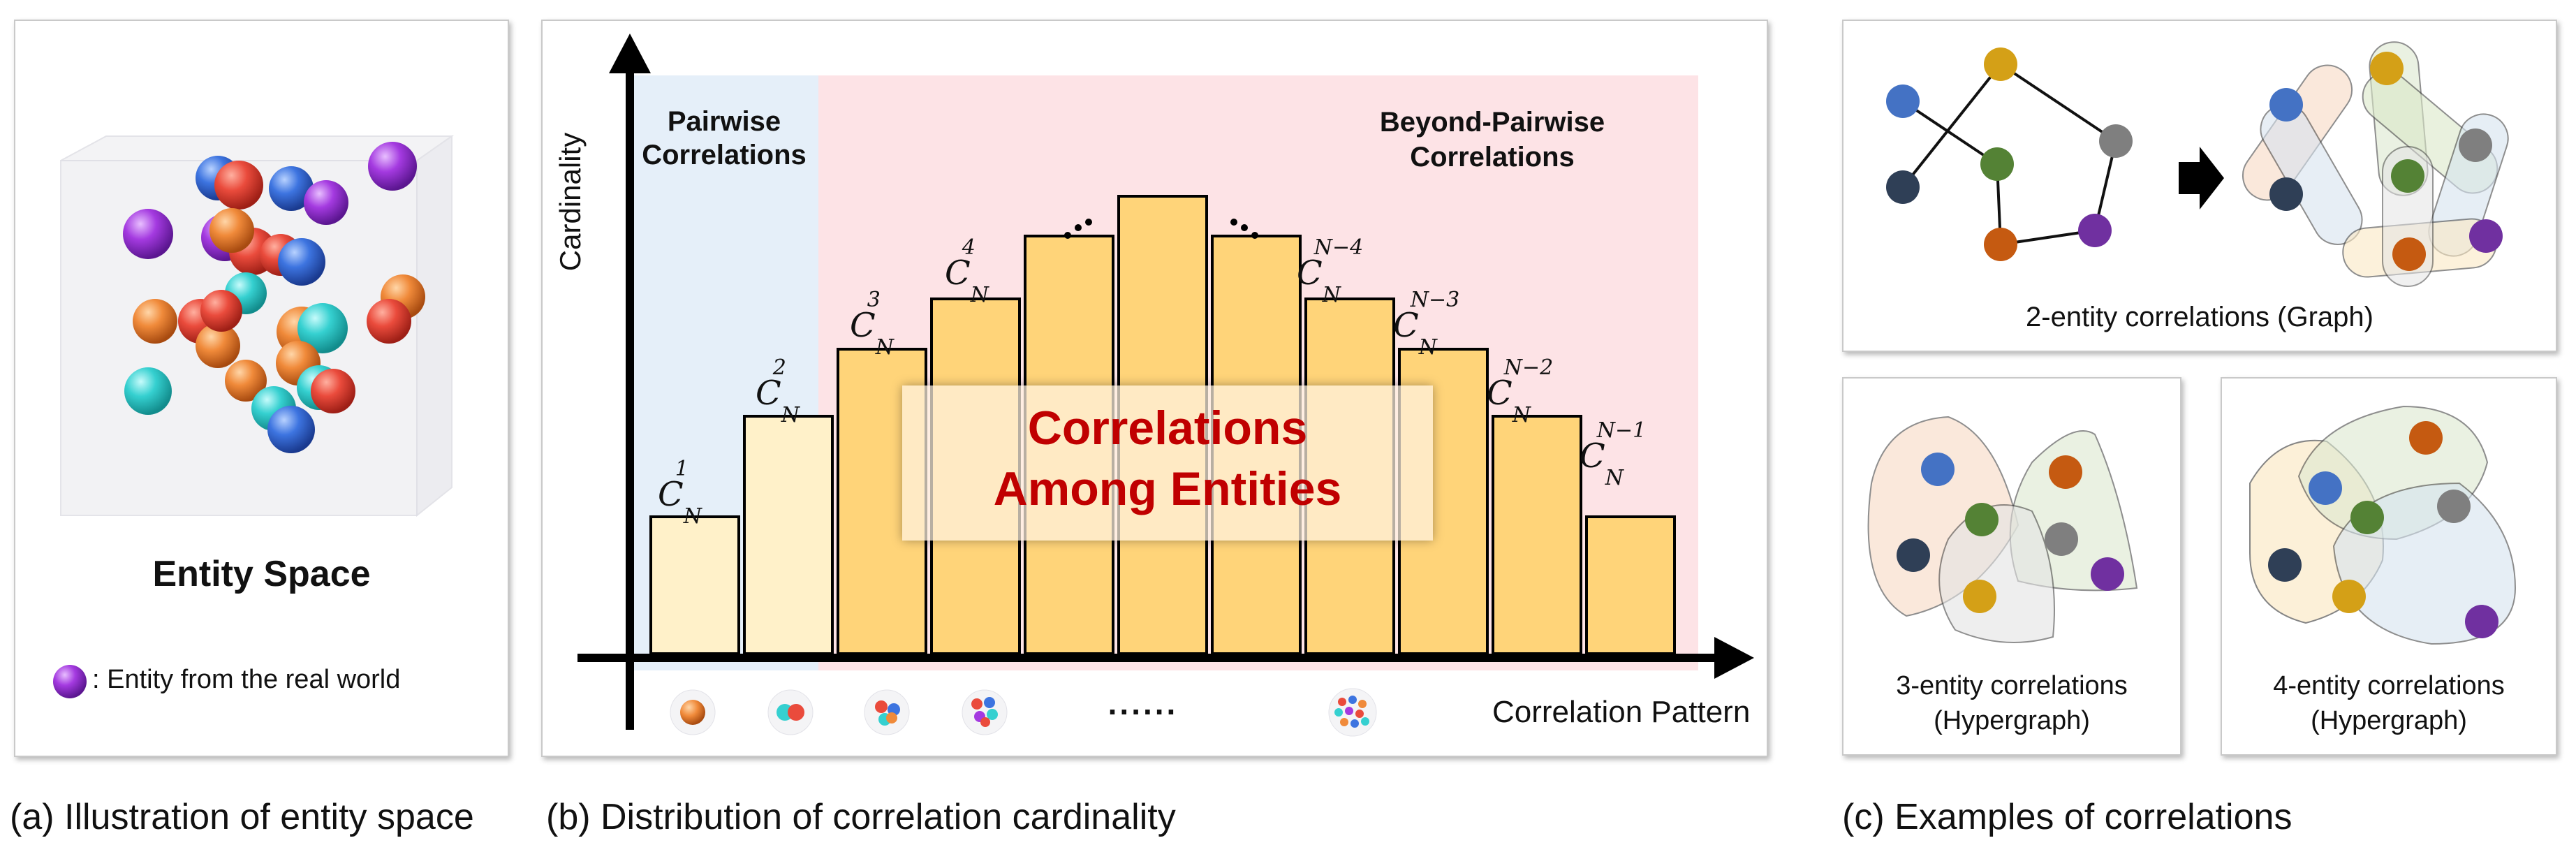 Image resolution: width=2576 pixels, height=852 pixels. I want to click on y-axis-label: Cardinality, so click(570, 202).